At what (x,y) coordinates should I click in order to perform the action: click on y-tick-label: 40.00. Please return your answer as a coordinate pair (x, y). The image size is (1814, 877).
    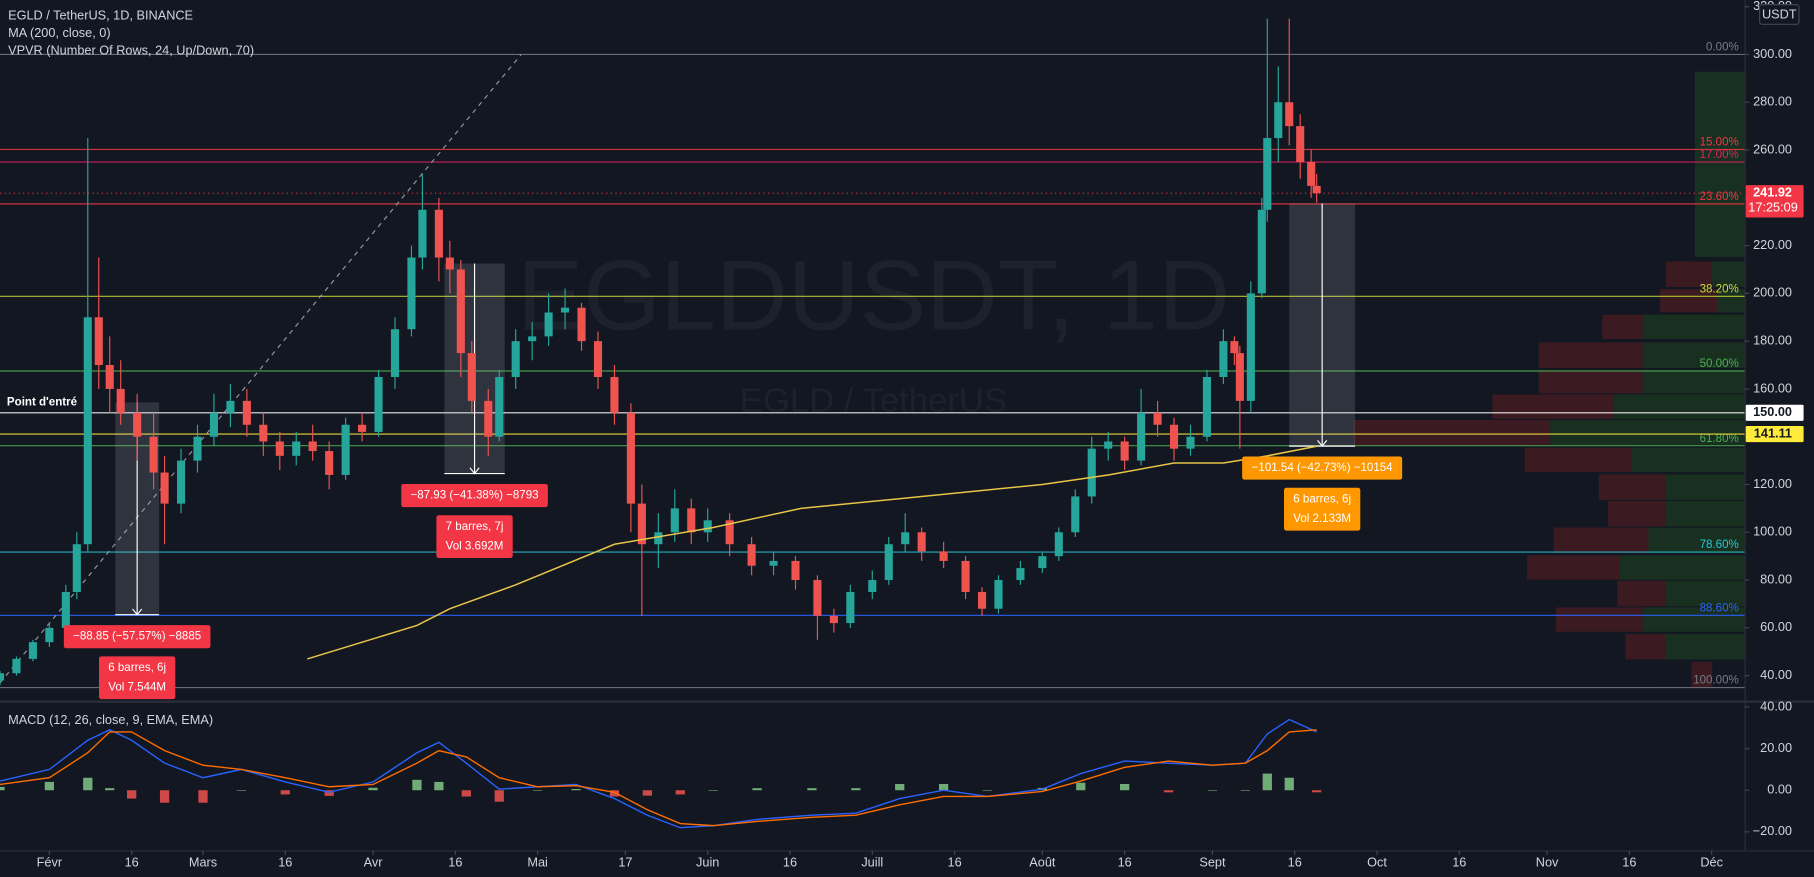
    Looking at the image, I should click on (1776, 674).